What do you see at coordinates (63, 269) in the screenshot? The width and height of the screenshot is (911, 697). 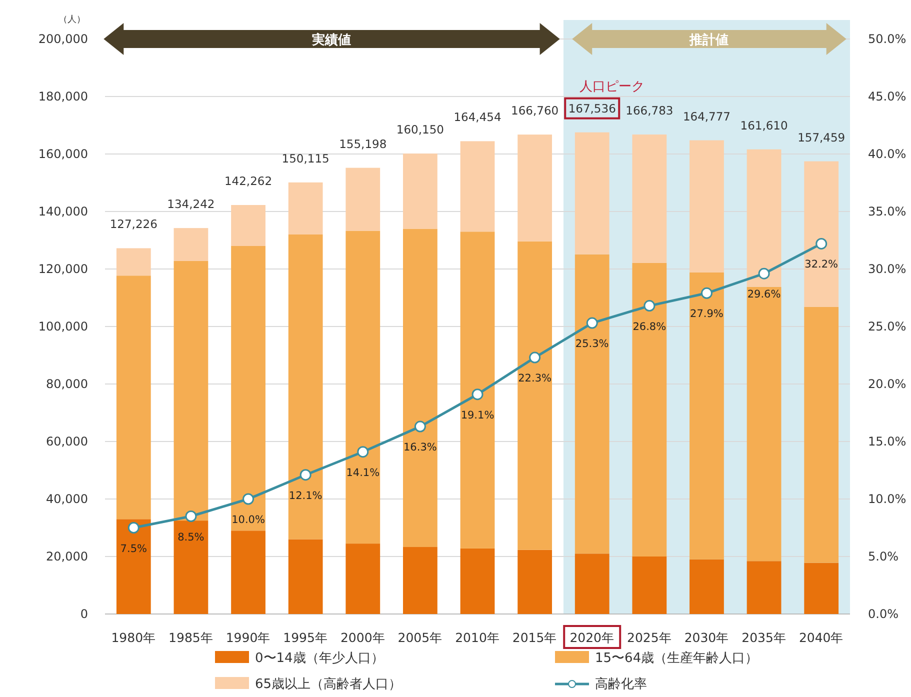 I see `y-tick-label: 120,000` at bounding box center [63, 269].